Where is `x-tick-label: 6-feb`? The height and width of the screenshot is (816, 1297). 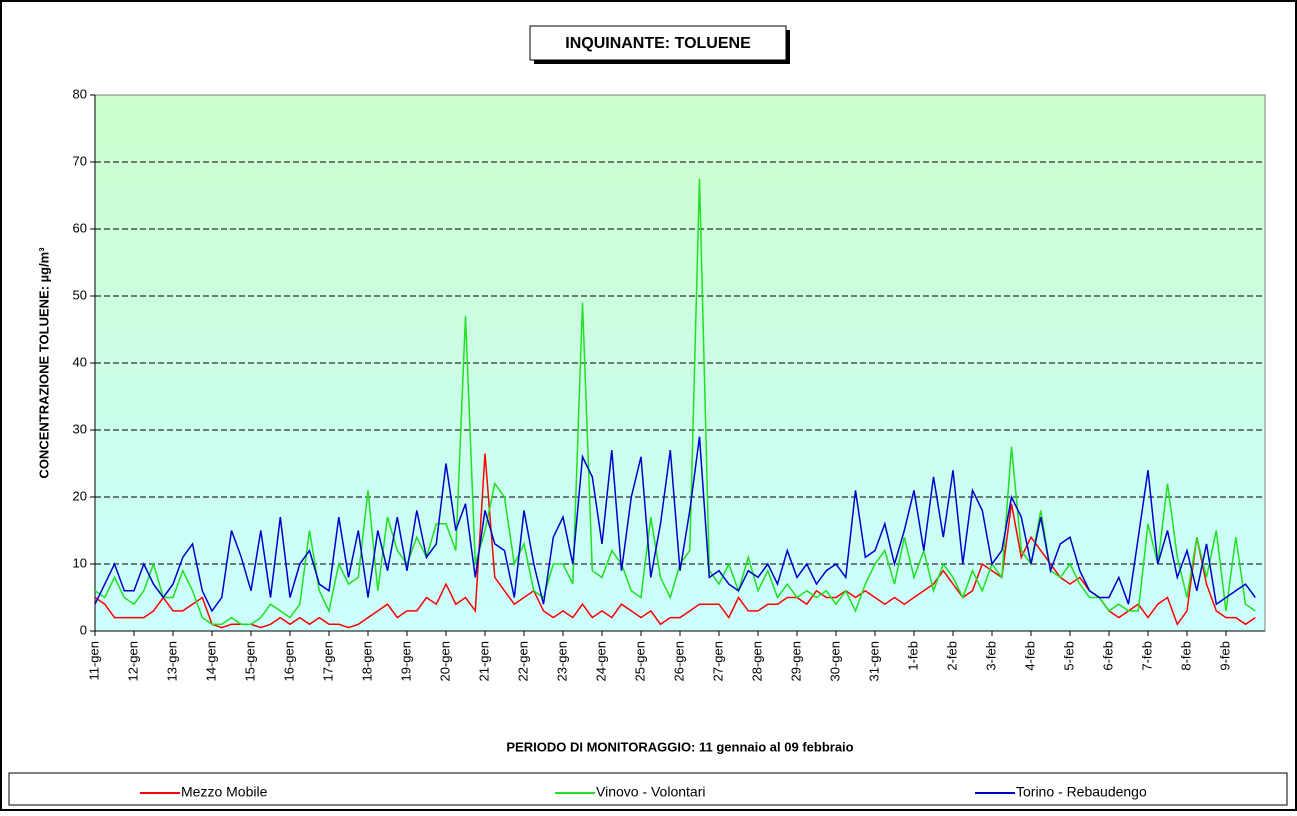
x-tick-label: 6-feb is located at coordinates (1107, 656).